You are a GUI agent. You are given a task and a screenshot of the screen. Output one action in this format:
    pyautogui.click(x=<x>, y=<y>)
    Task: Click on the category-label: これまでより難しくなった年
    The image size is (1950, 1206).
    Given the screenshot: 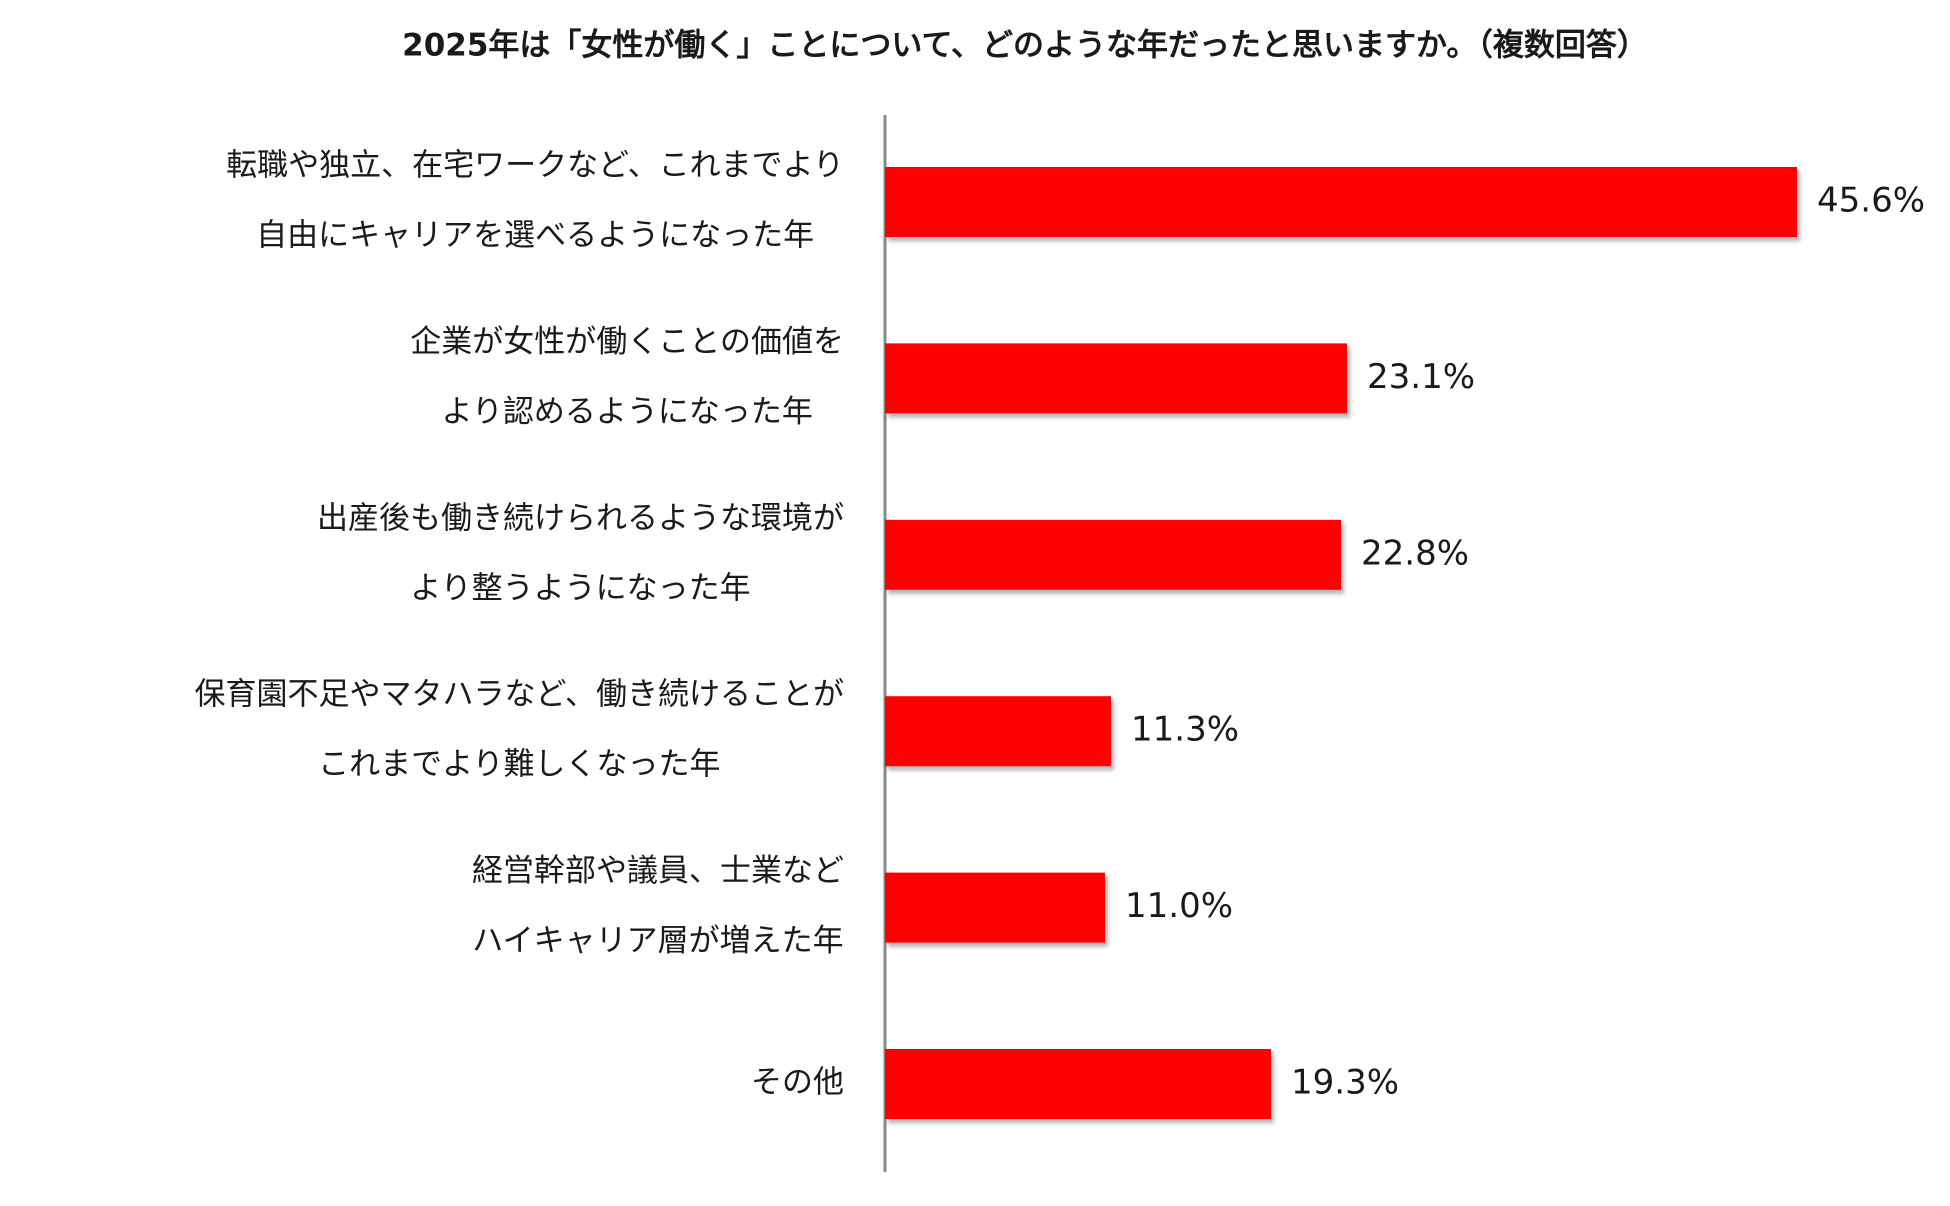 What is the action you would take?
    pyautogui.click(x=519, y=765)
    